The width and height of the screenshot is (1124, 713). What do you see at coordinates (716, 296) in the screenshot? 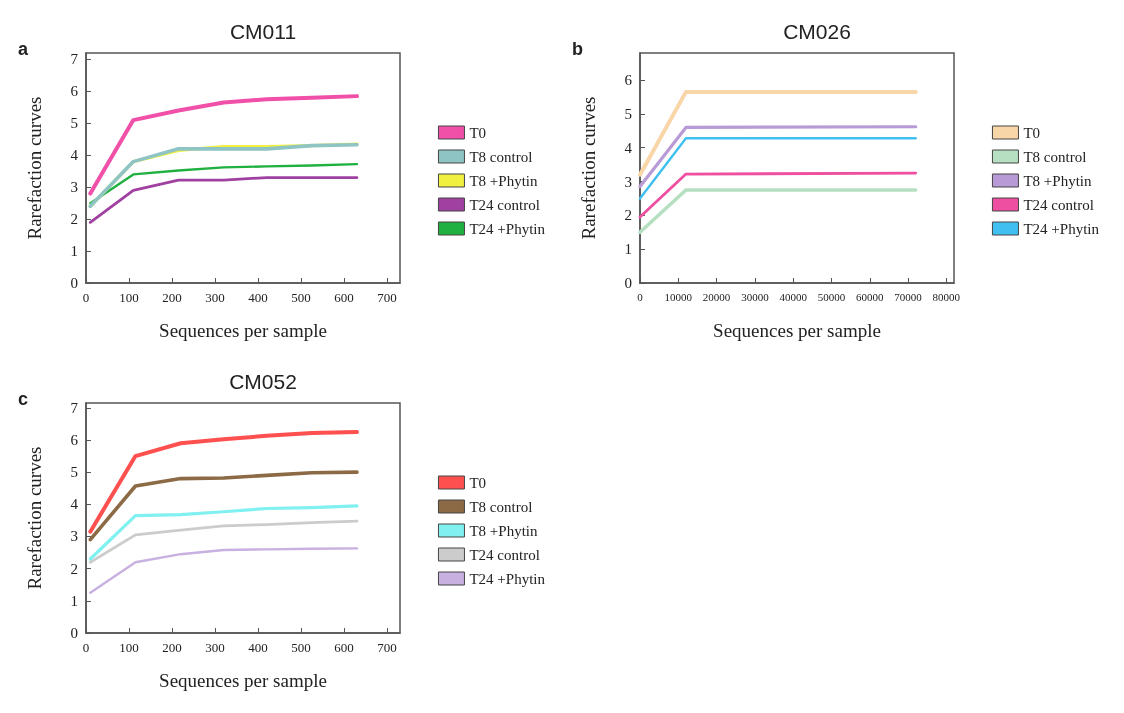
I see `x-tick-label: 20000` at bounding box center [716, 296].